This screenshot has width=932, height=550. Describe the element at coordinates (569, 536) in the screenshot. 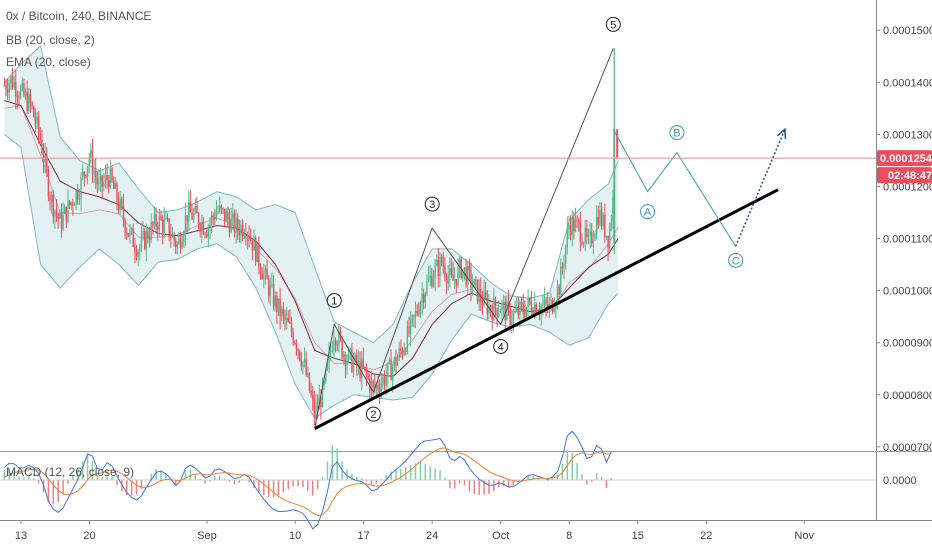

I see `time-tick-label: 8` at that location.